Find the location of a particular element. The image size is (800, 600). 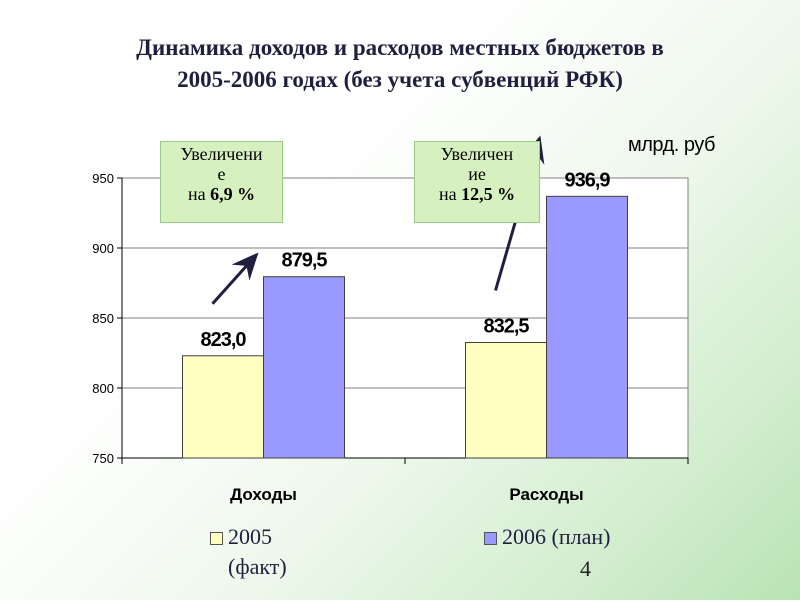

legend-item-2005: 2005 (факт) is located at coordinates (257, 552).